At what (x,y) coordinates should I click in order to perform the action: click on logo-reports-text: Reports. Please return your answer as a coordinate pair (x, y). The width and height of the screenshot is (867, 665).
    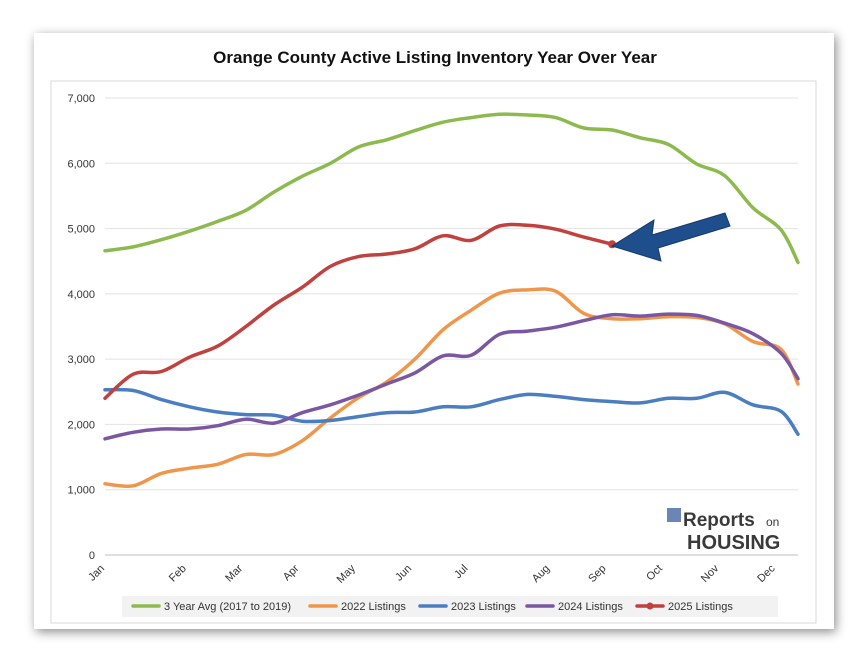
    Looking at the image, I should click on (719, 520).